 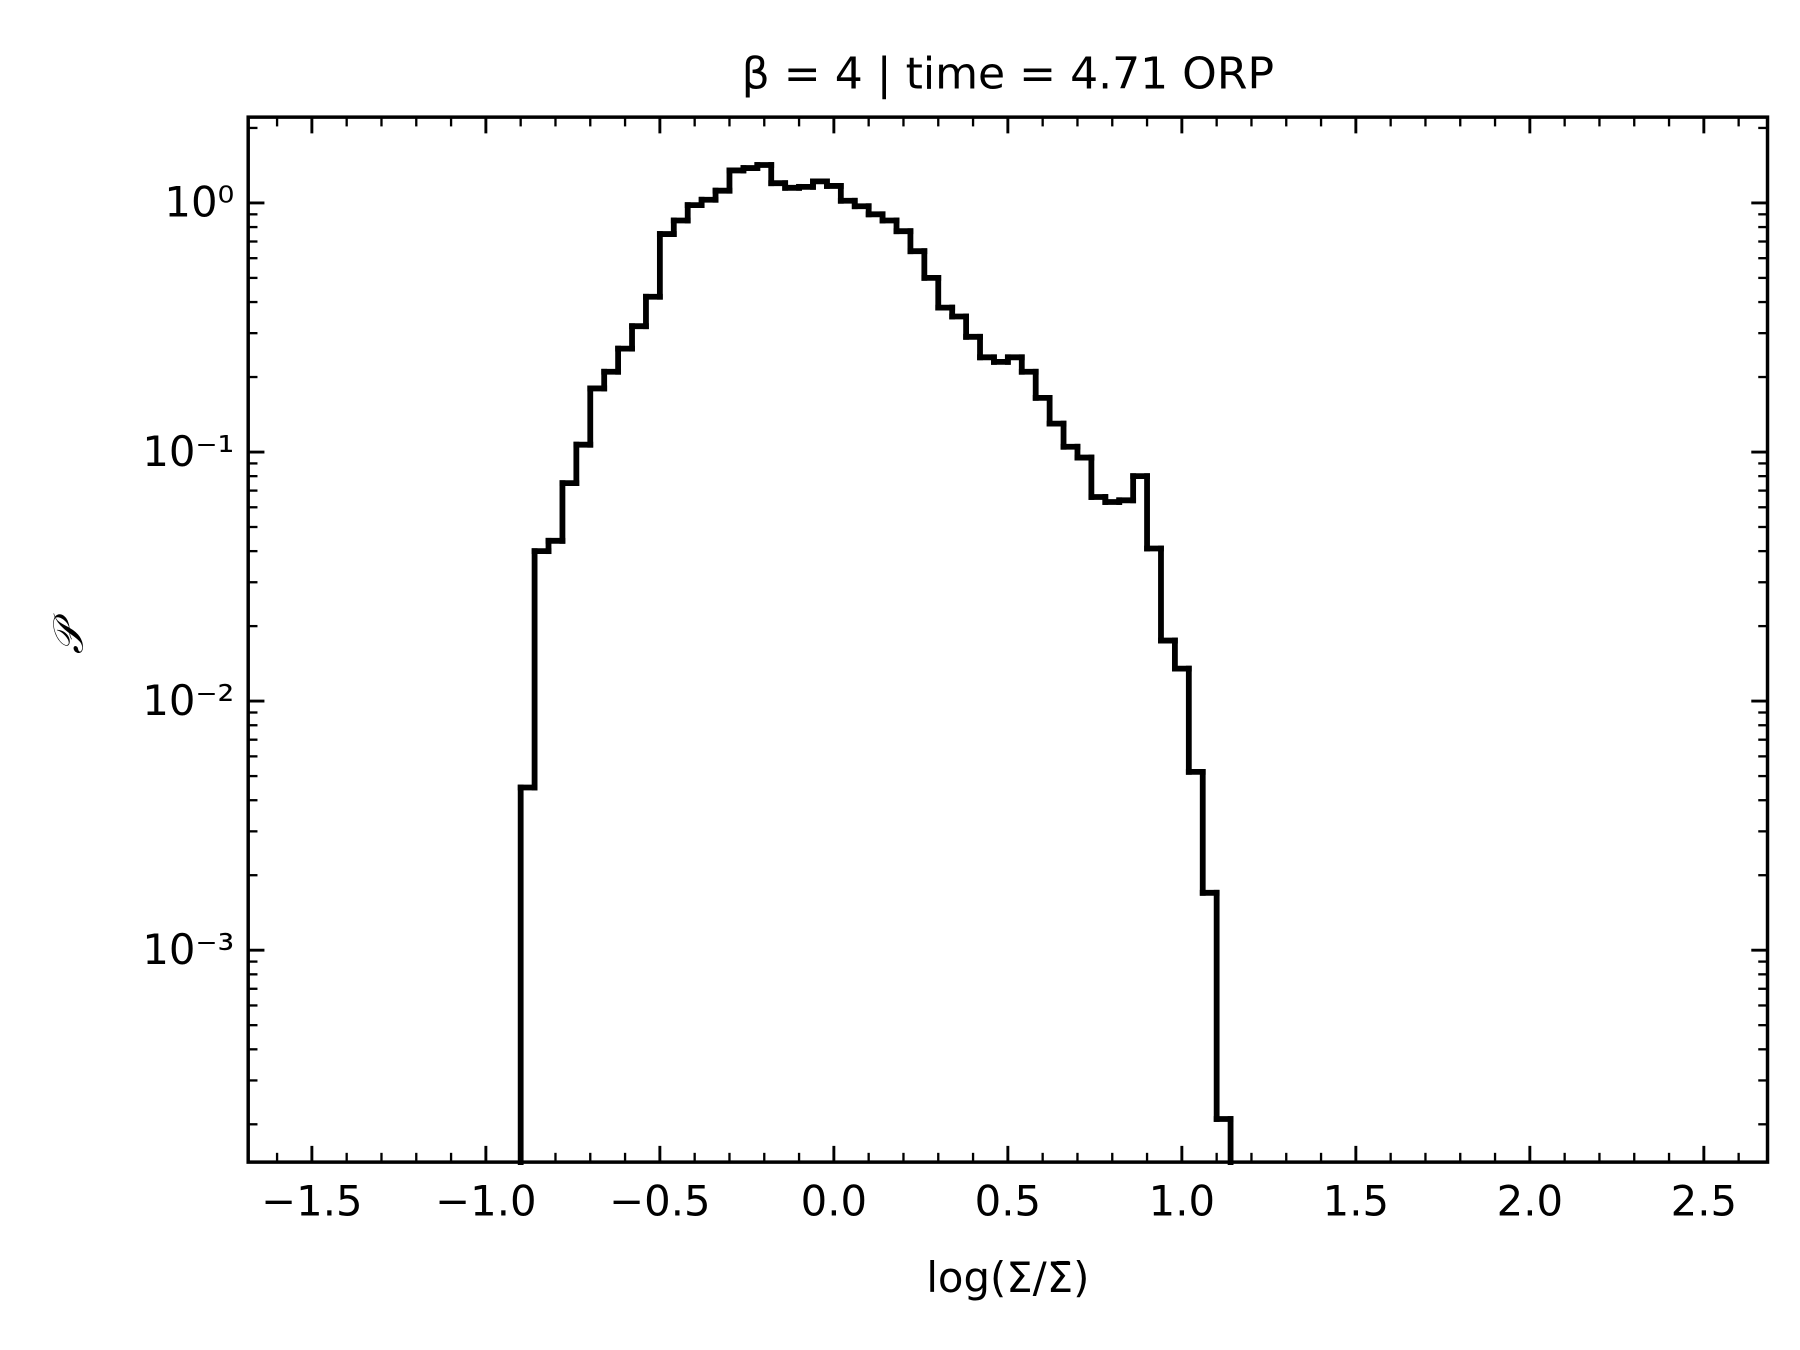 I want to click on x-tick-label: 2.0, so click(x=1530, y=1200).